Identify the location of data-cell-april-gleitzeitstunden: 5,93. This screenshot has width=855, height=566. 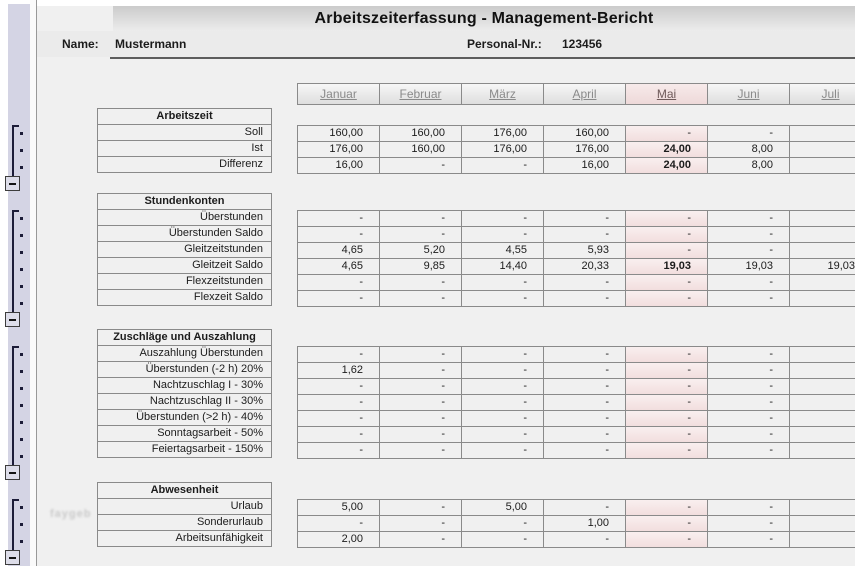
(584, 250).